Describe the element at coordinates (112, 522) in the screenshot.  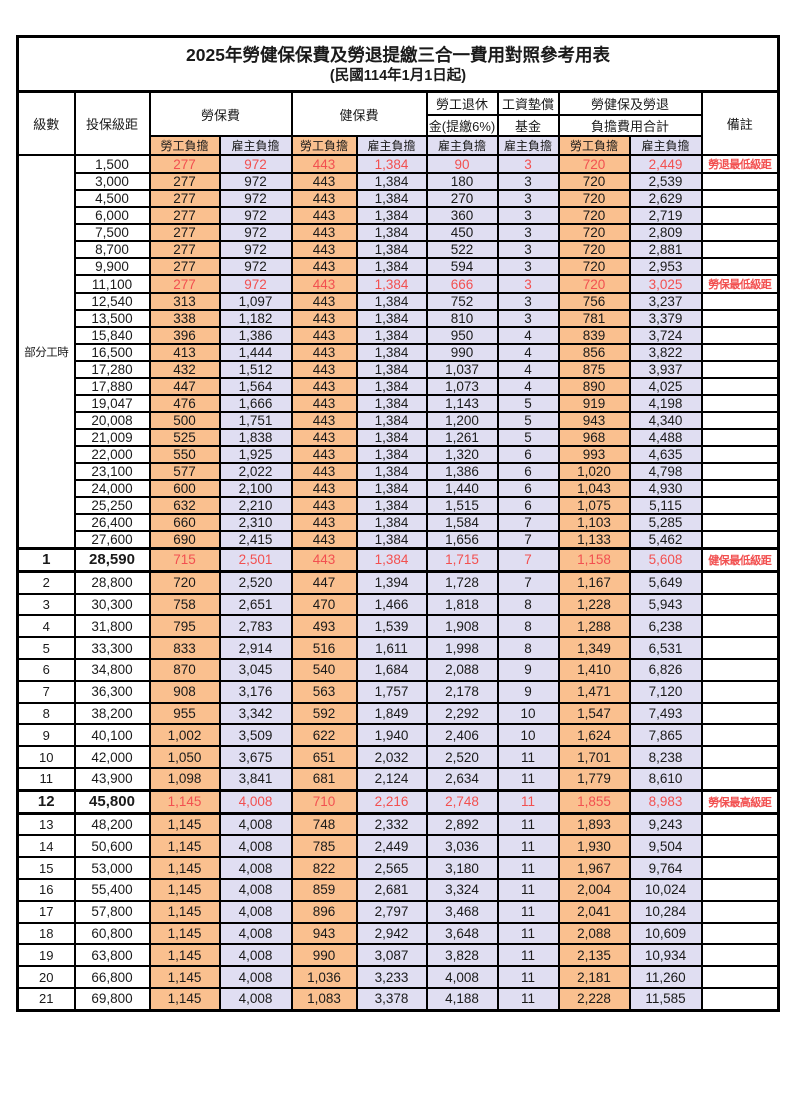
I see `cell-insured-bracket: 26,400` at that location.